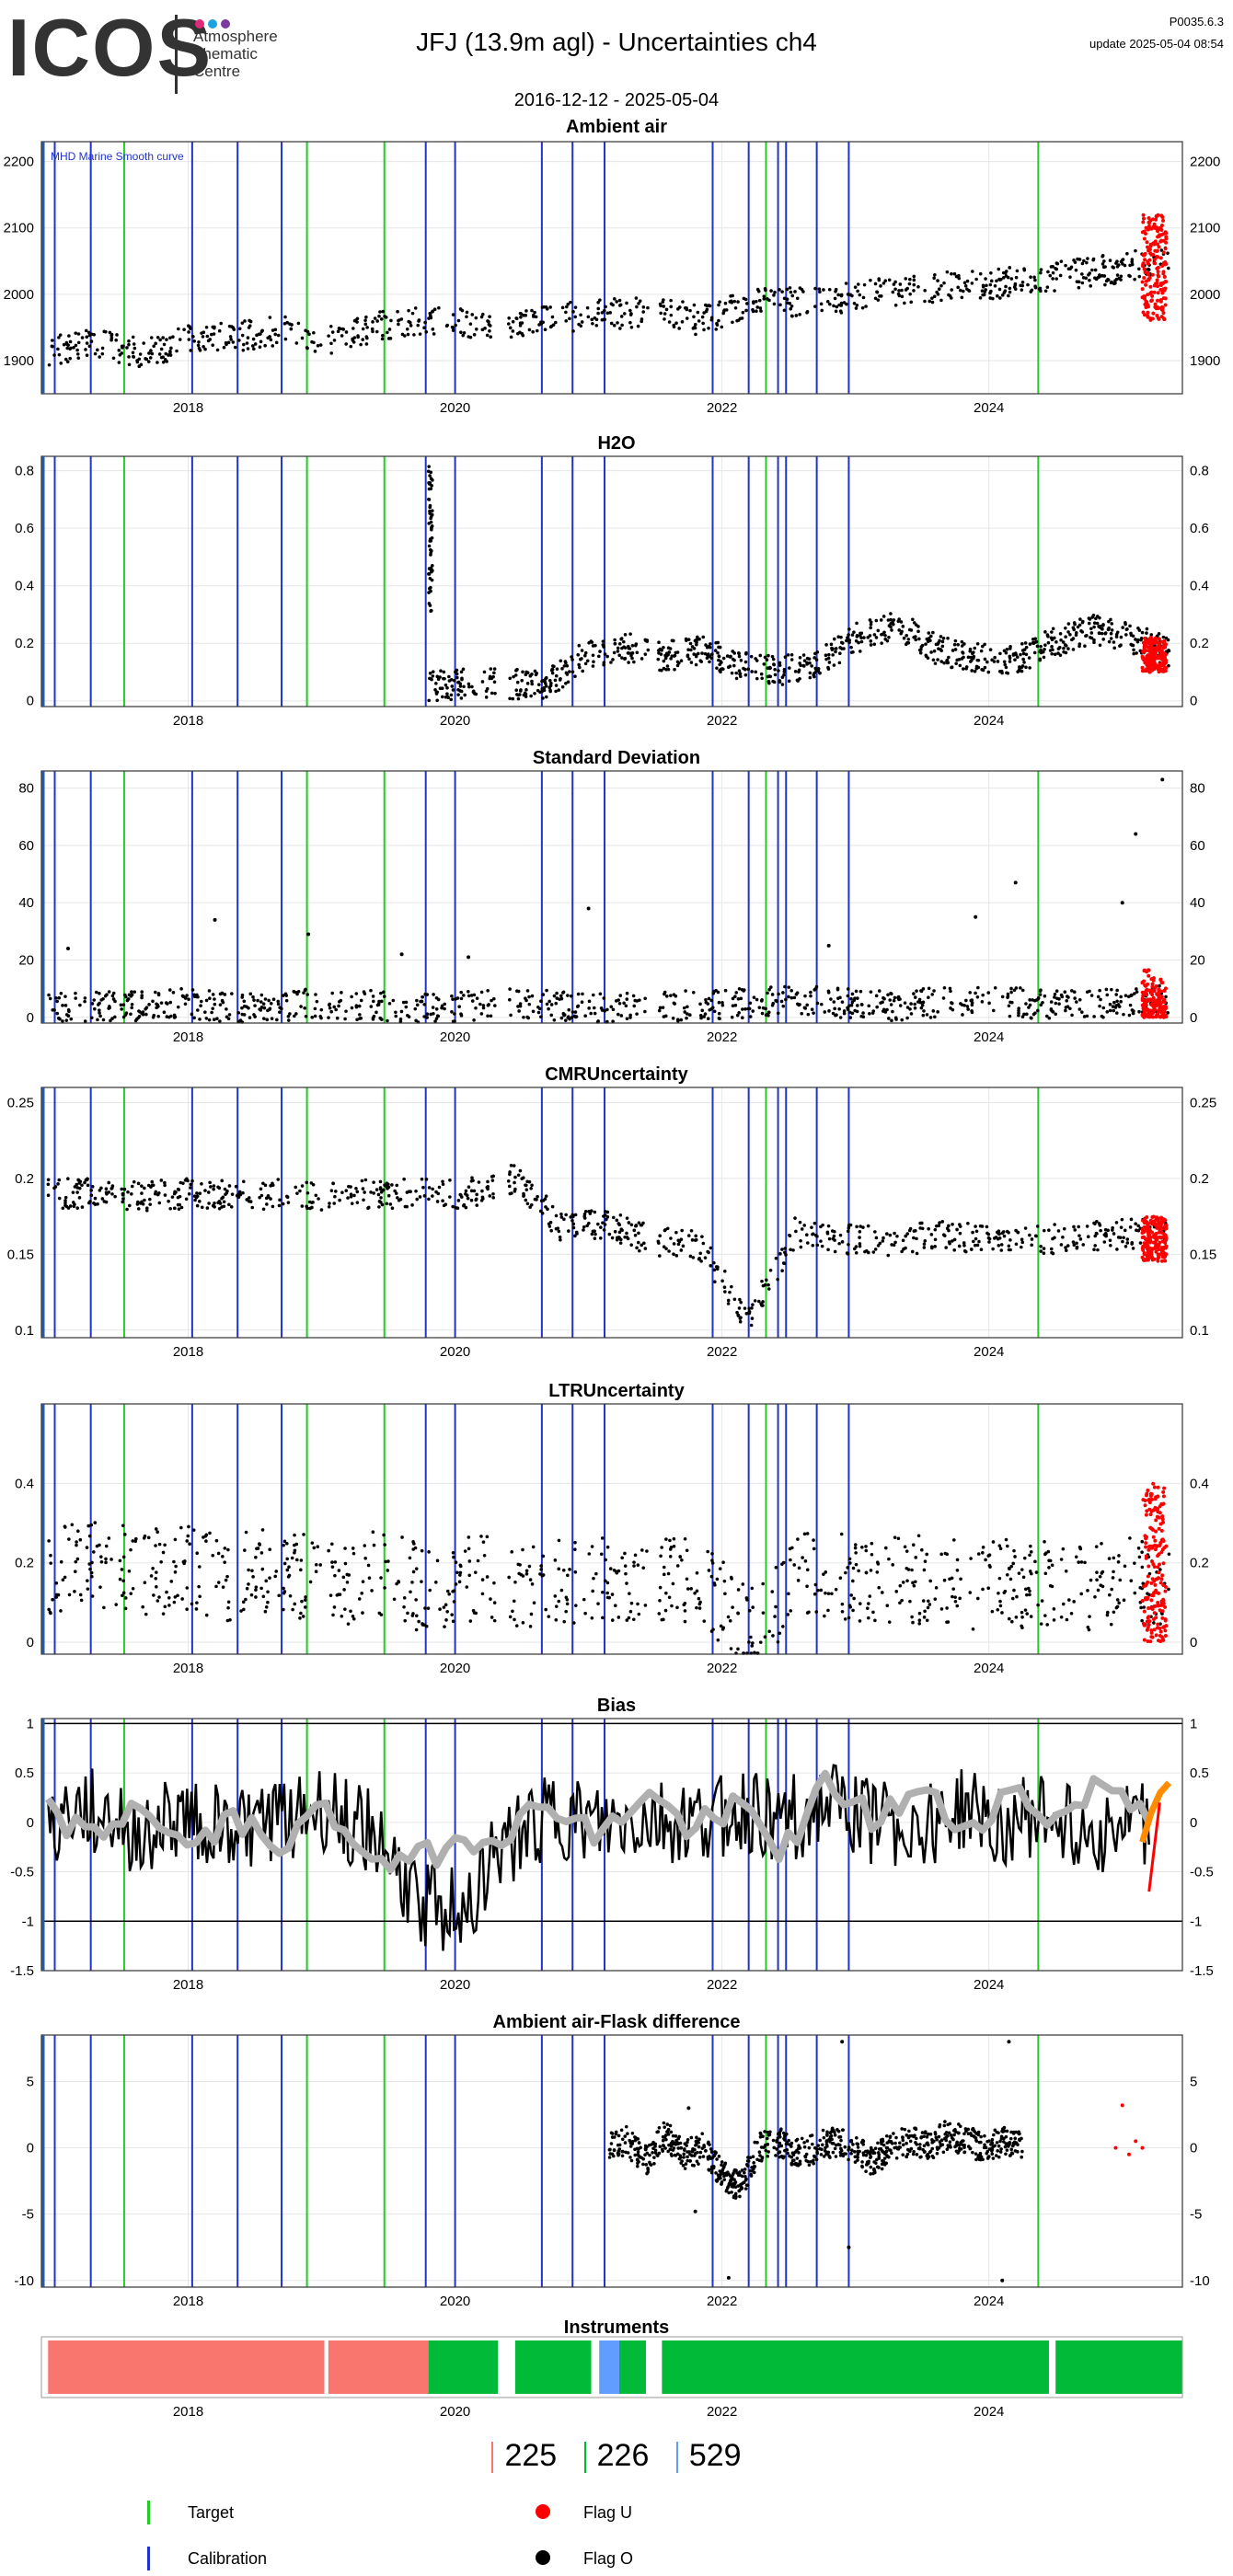  What do you see at coordinates (722, 1668) in the screenshot?
I see `x-tick-label: 2022` at bounding box center [722, 1668].